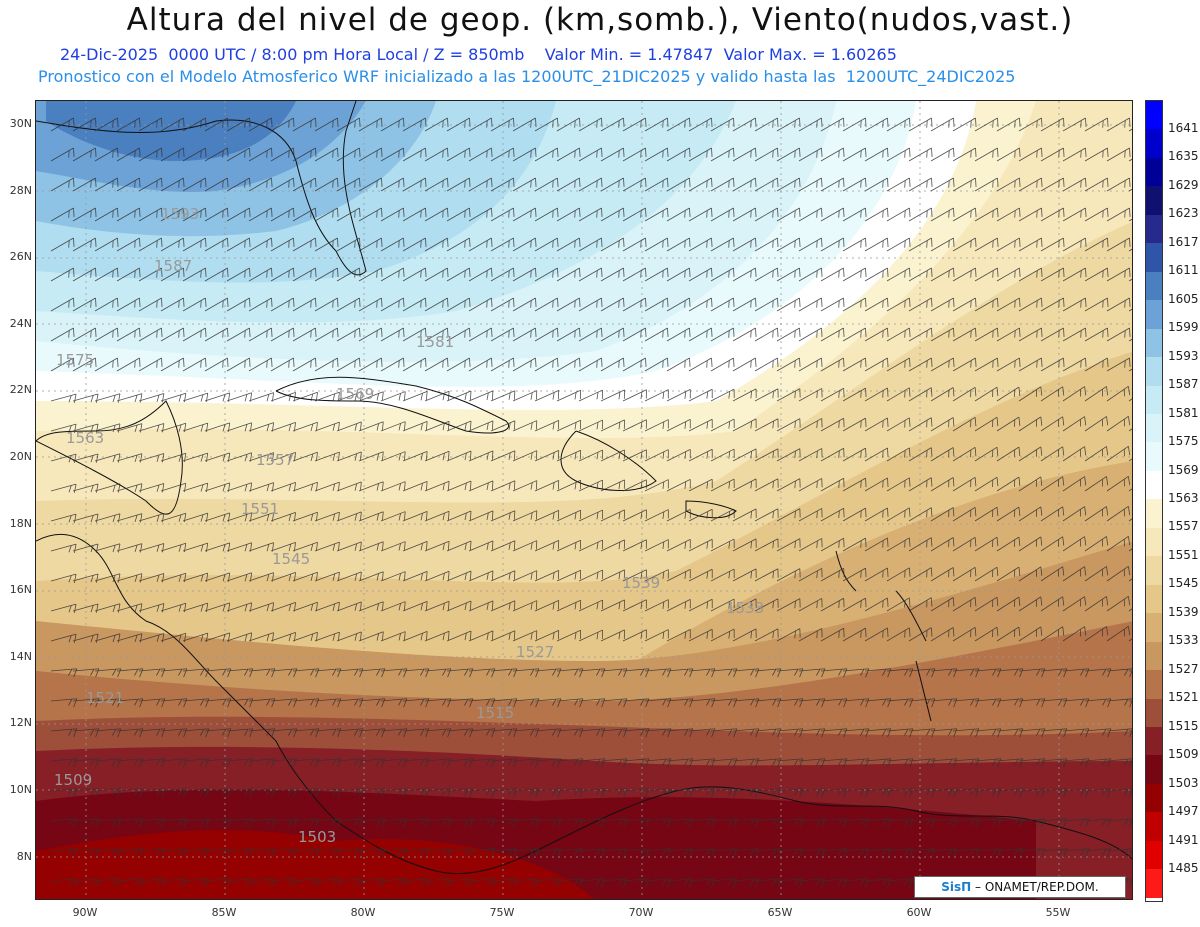 Image resolution: width=1200 pixels, height=927 pixels. I want to click on lat-tick-label: 24N, so click(20, 323).